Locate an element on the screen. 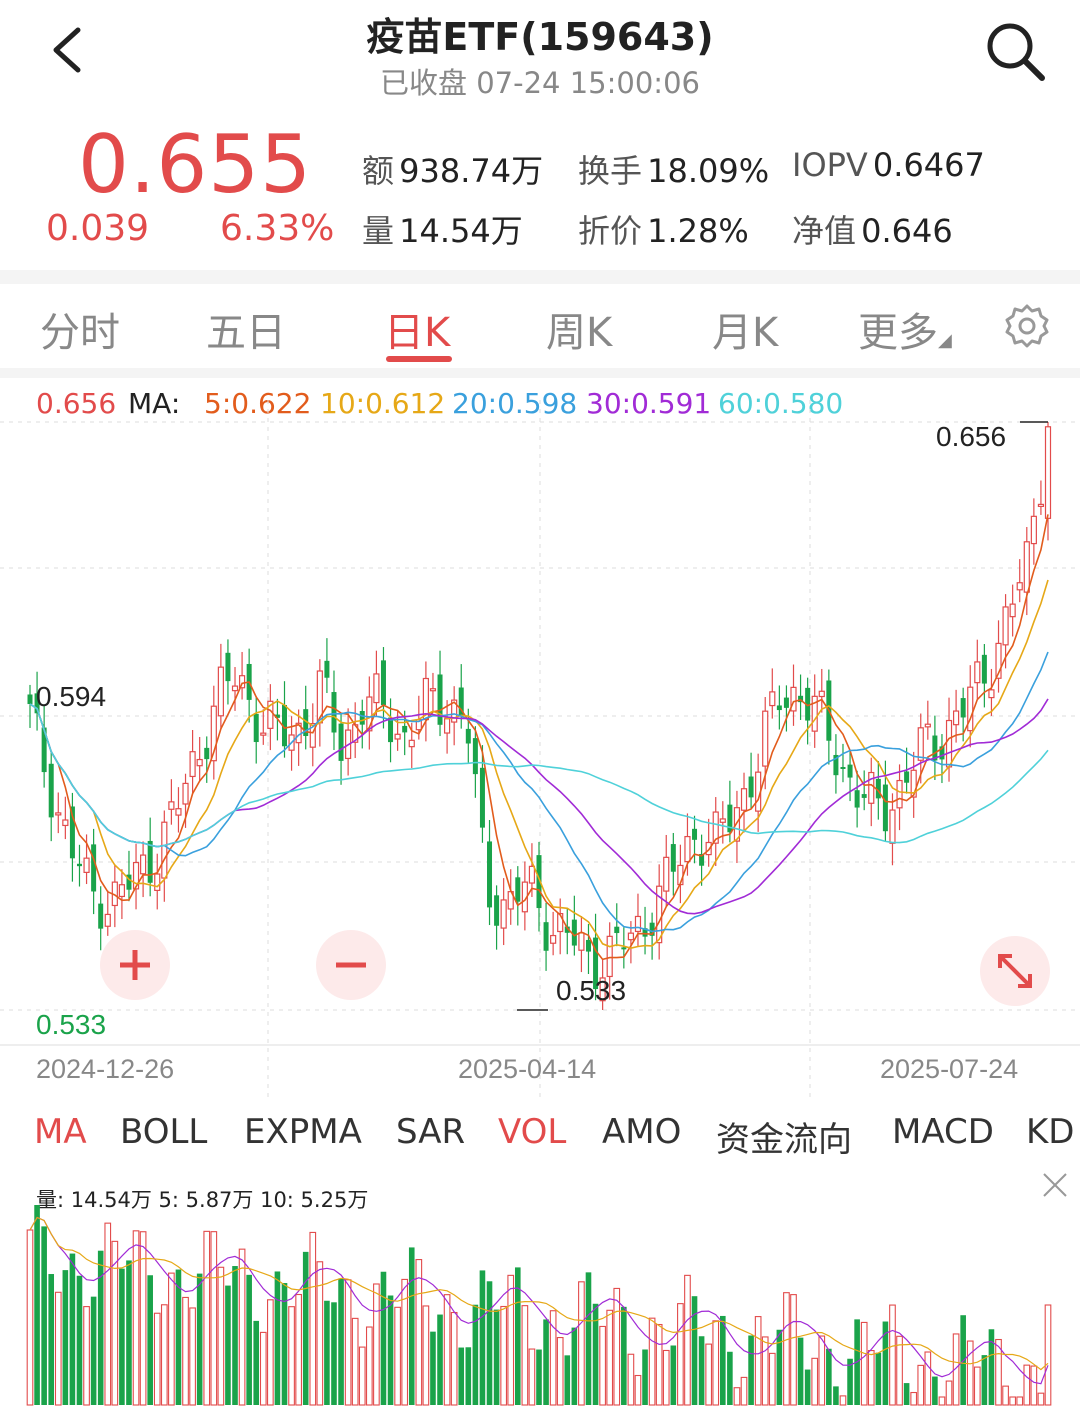 This screenshot has width=1080, height=1428. zoom-in-button is located at coordinates (135, 965).